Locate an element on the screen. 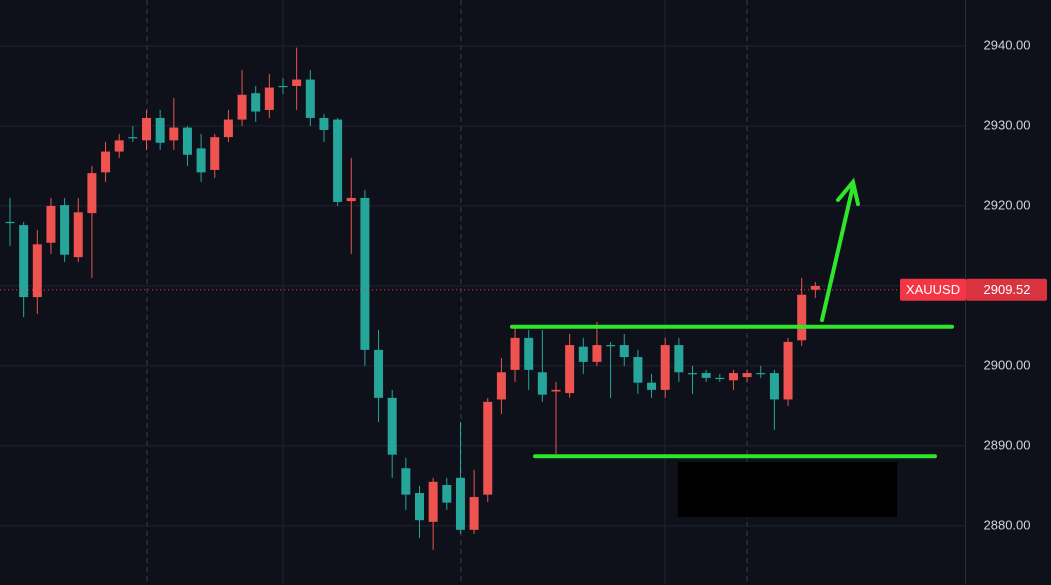 The width and height of the screenshot is (1051, 585). arrow is located at coordinates (840, 249).